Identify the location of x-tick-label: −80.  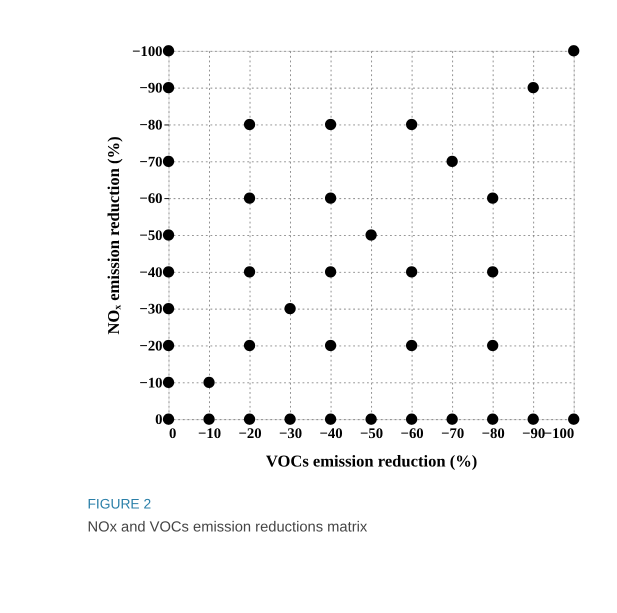
(493, 434).